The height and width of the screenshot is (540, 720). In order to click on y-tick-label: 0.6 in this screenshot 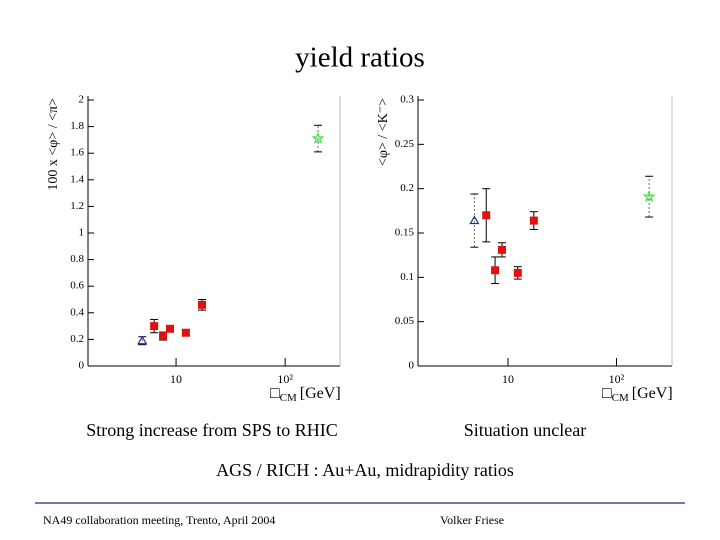, I will do `click(77, 286)`.